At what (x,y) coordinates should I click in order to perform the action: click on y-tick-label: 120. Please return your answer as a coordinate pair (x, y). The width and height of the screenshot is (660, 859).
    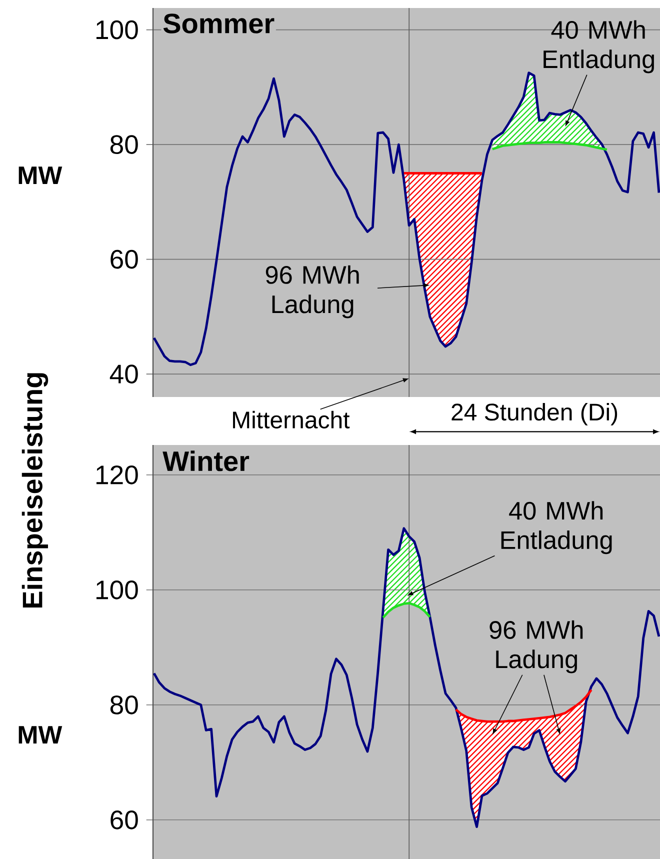
    Looking at the image, I should click on (117, 474).